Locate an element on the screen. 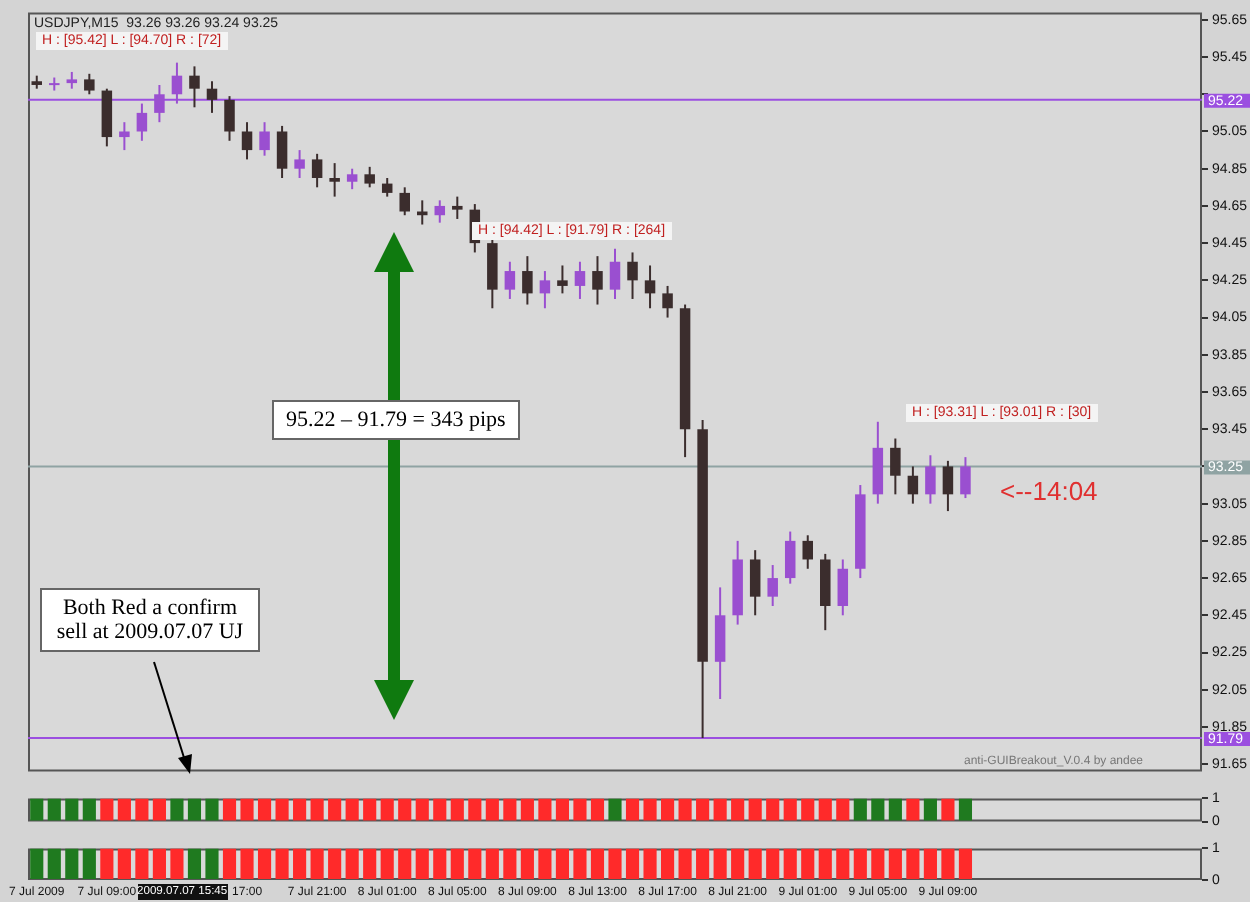 The image size is (1250, 902). annotation: <--14:04 is located at coordinates (1049, 491).